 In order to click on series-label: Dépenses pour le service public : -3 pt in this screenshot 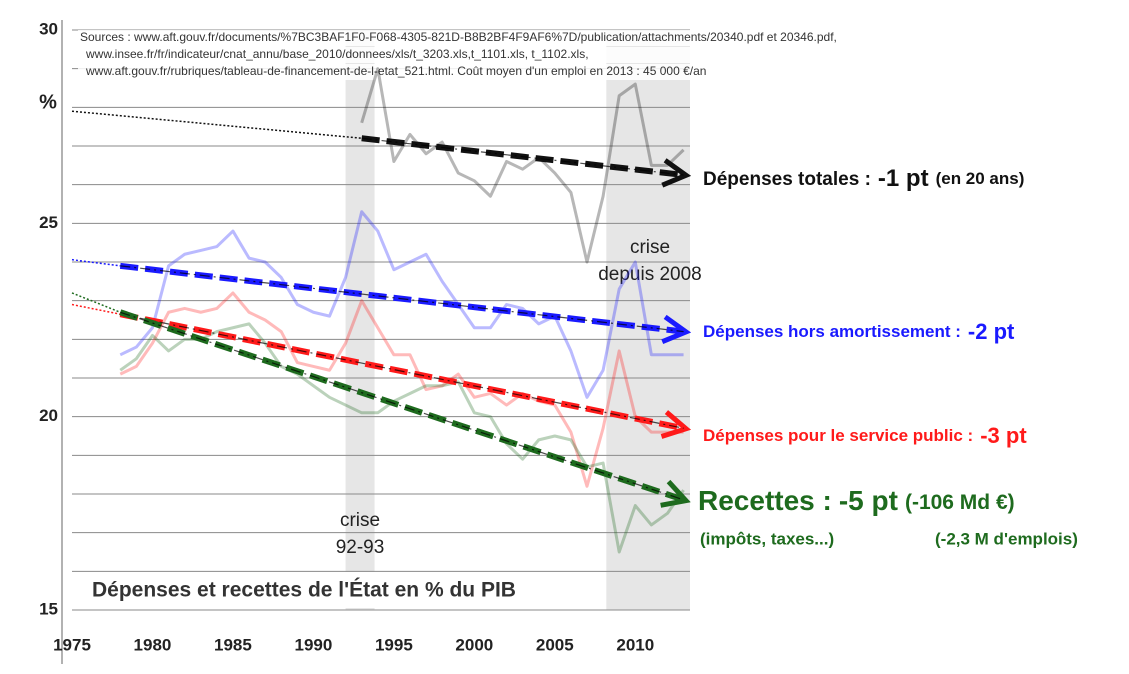, I will do `click(865, 435)`.